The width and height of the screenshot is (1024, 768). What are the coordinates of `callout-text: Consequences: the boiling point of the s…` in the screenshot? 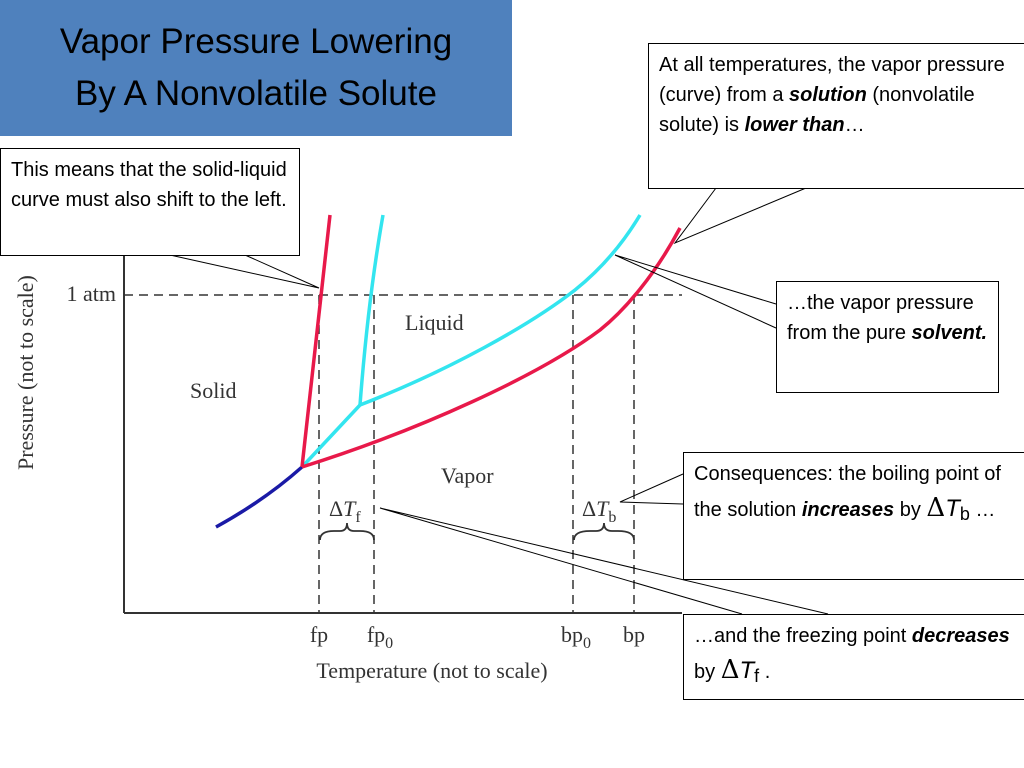 It's located at (847, 492).